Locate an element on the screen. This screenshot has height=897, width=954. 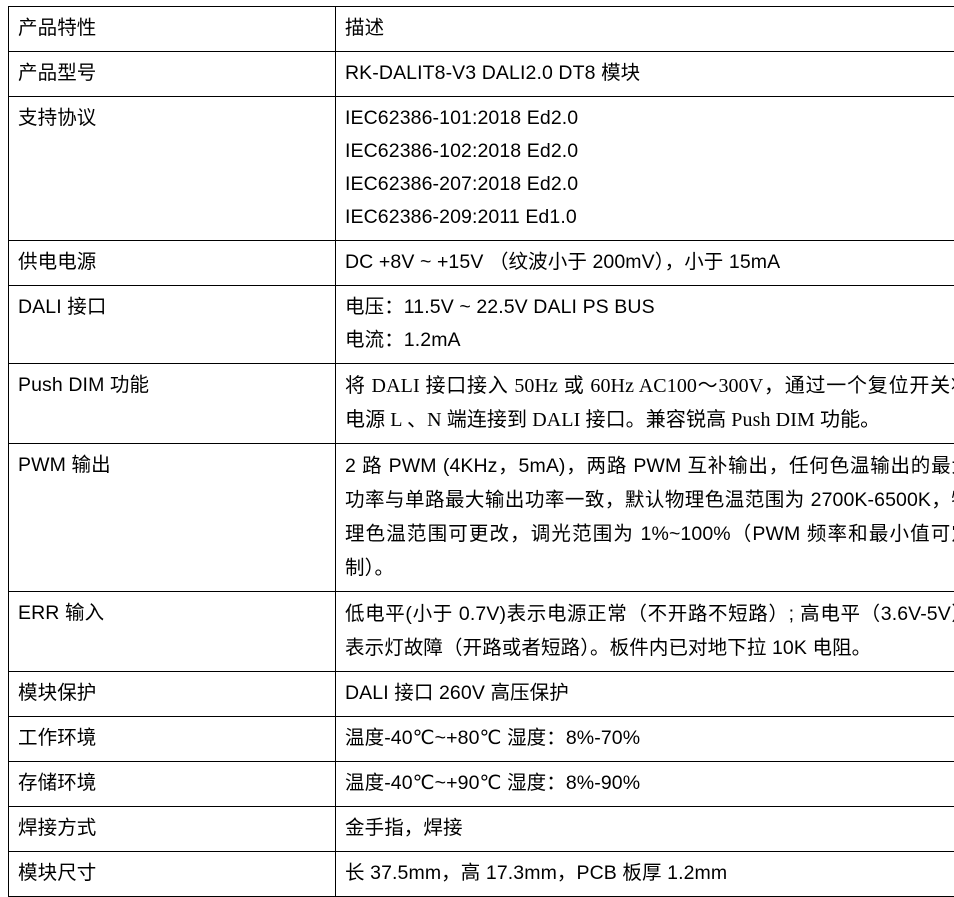
cell-description-power-supply: DC +8V ~ +15V （纹波小于 200mV），小于 15mA is located at coordinates (645, 263).